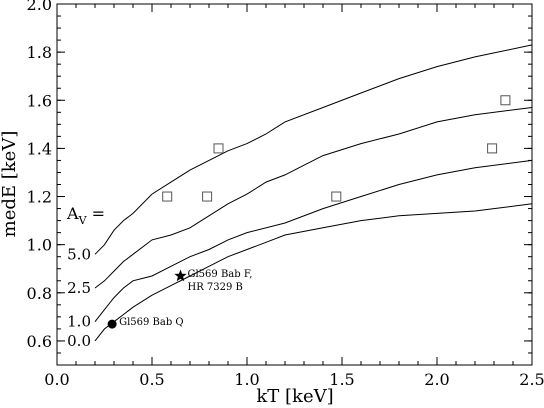 The image size is (544, 408). What do you see at coordinates (39, 148) in the screenshot?
I see `y-tick-label: 1.4` at bounding box center [39, 148].